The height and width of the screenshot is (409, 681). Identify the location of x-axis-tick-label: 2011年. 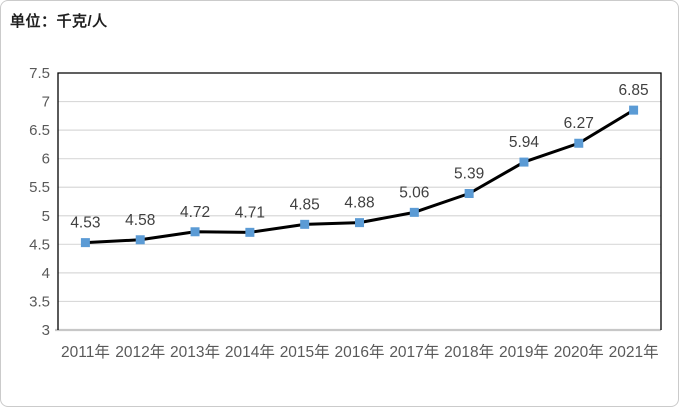
(85, 352).